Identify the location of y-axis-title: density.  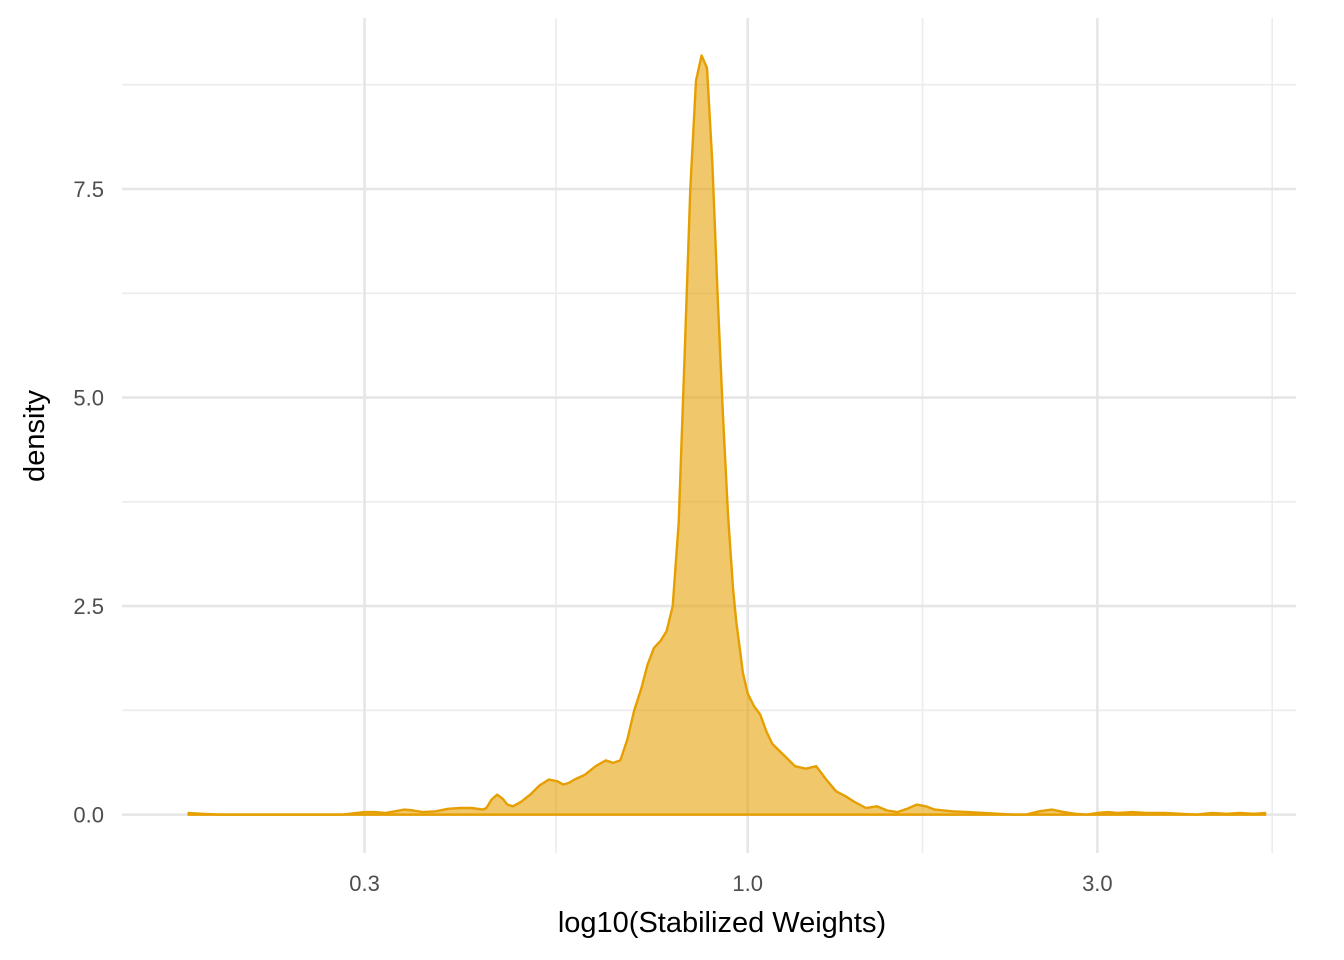
(35, 436).